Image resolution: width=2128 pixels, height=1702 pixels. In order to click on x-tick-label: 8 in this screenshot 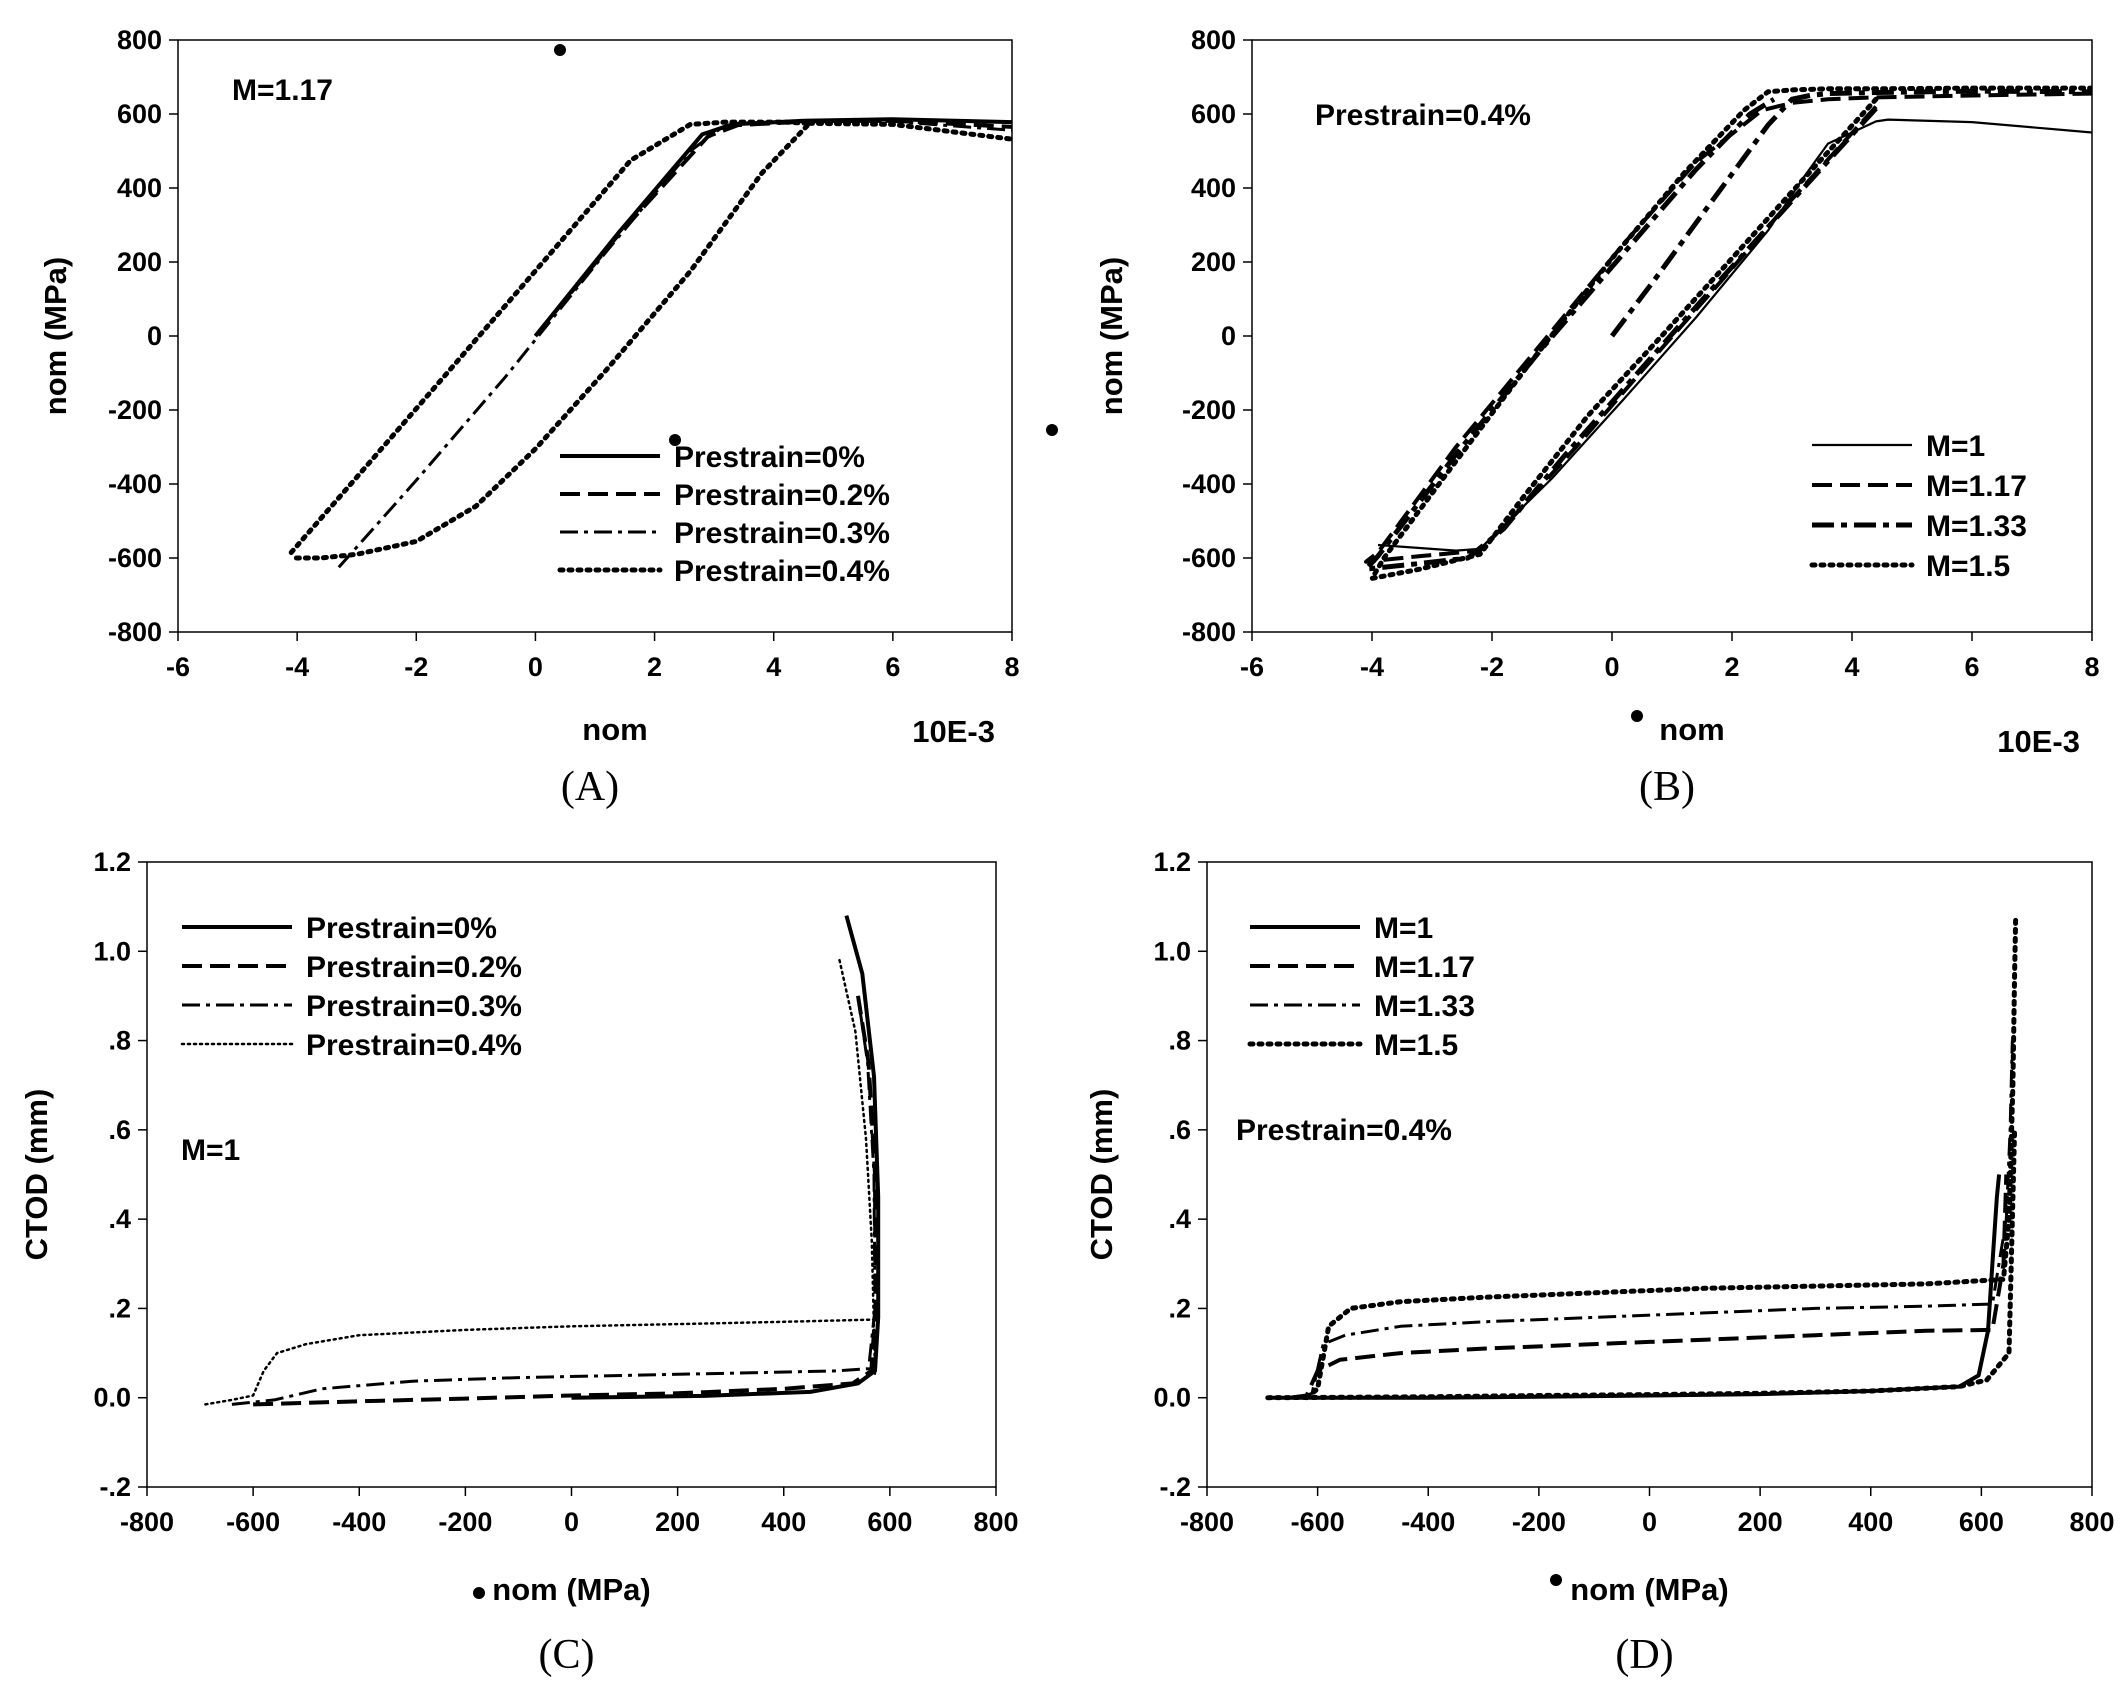, I will do `click(2091, 667)`.